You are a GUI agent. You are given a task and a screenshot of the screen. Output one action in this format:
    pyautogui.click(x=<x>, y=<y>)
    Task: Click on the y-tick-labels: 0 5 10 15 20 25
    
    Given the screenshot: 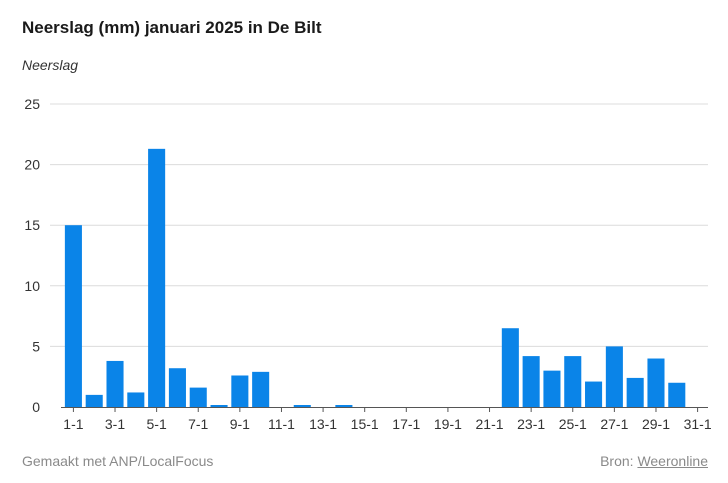 What is the action you would take?
    pyautogui.click(x=32, y=255)
    